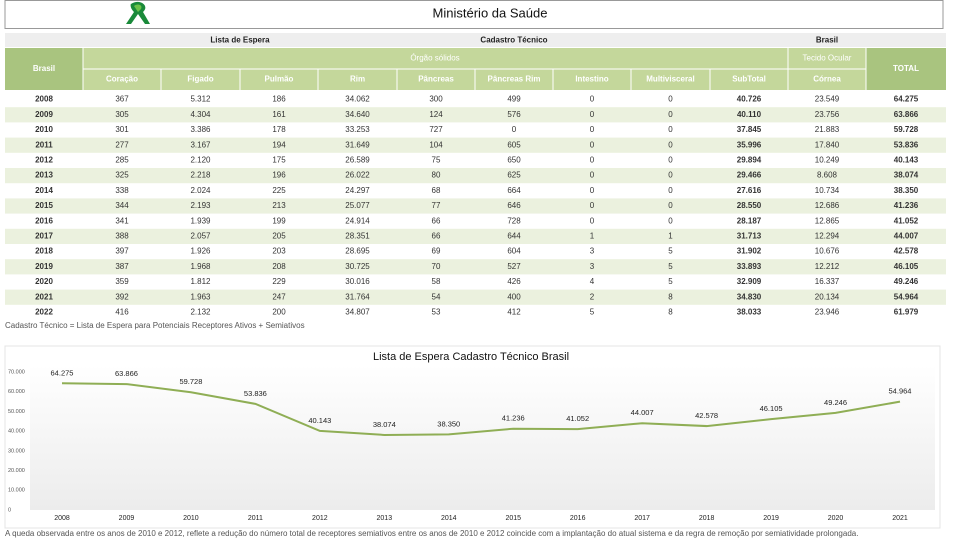 The height and width of the screenshot is (542, 953). Describe the element at coordinates (357, 129) in the screenshot. I see `table-cell: 33.253` at that location.